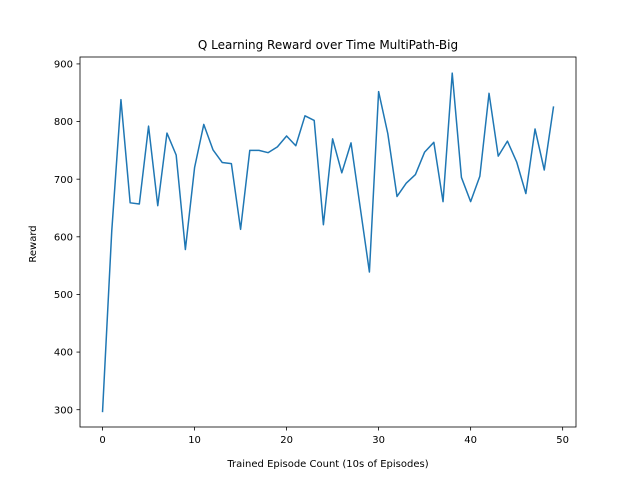  Describe the element at coordinates (63, 237) in the screenshot. I see `y-tick-label: 600` at that location.